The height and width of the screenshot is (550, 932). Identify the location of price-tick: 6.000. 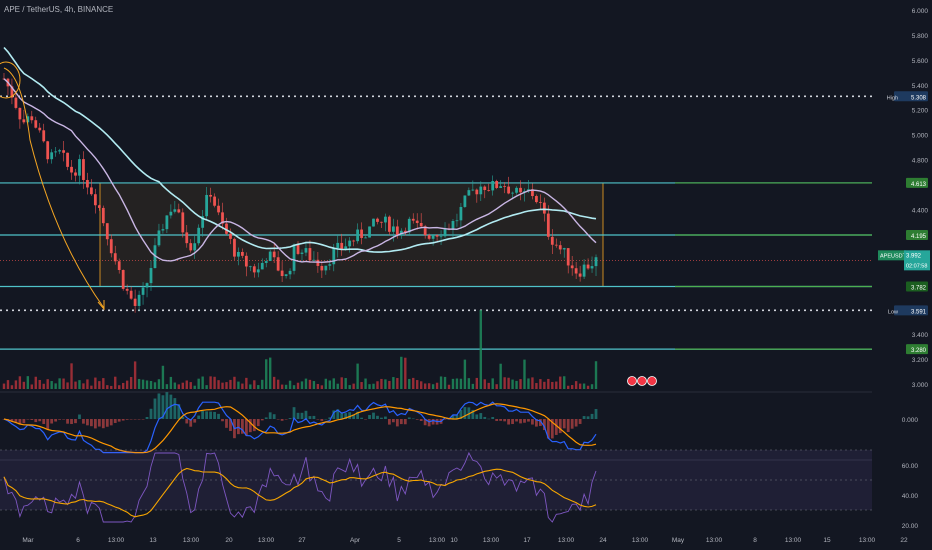
(920, 11).